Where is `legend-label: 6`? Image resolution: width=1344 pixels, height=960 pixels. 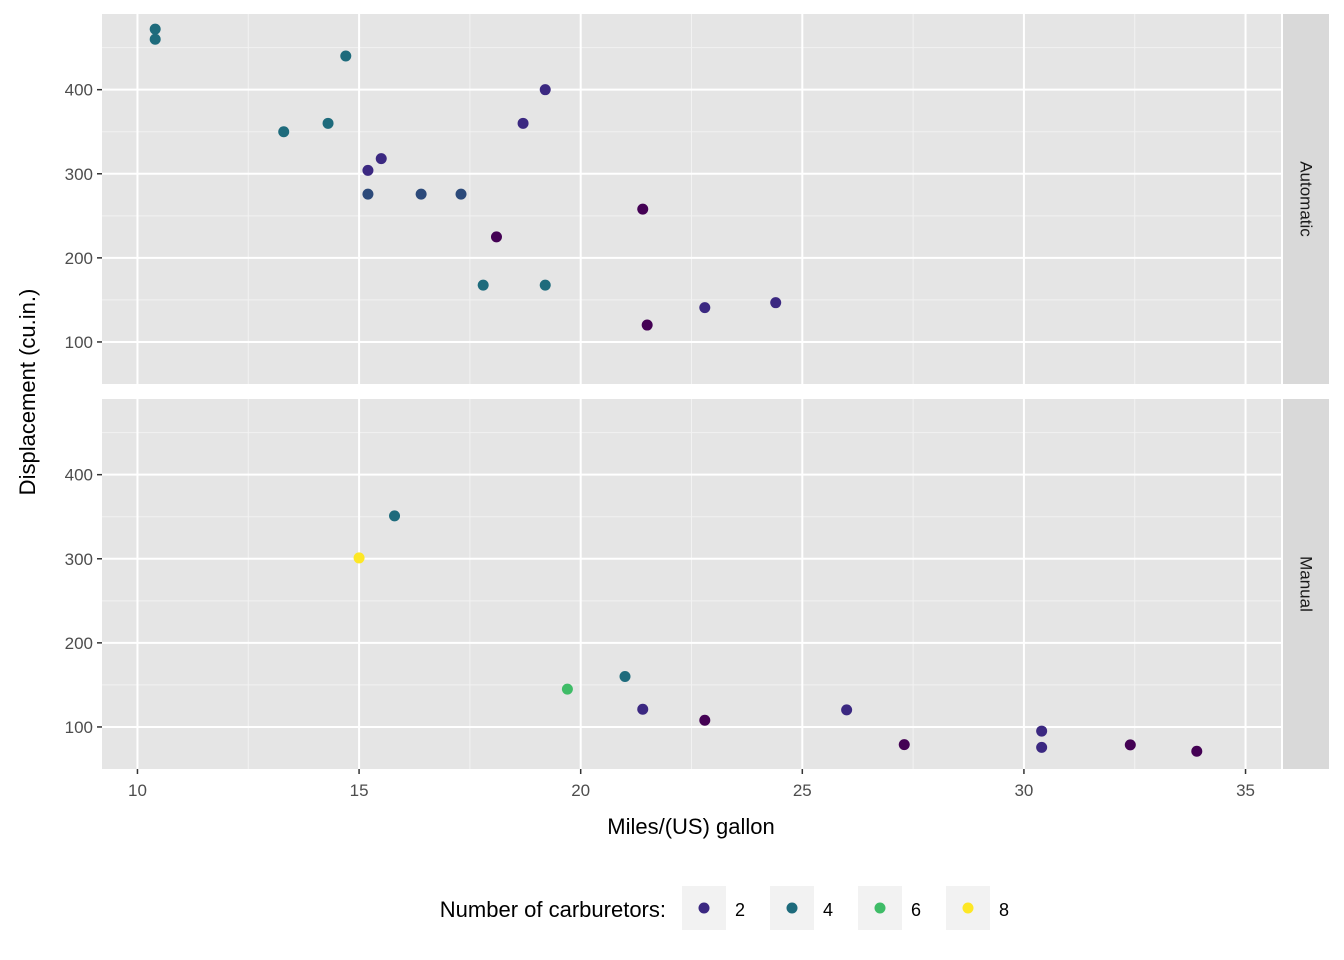
legend-label: 6 is located at coordinates (916, 910).